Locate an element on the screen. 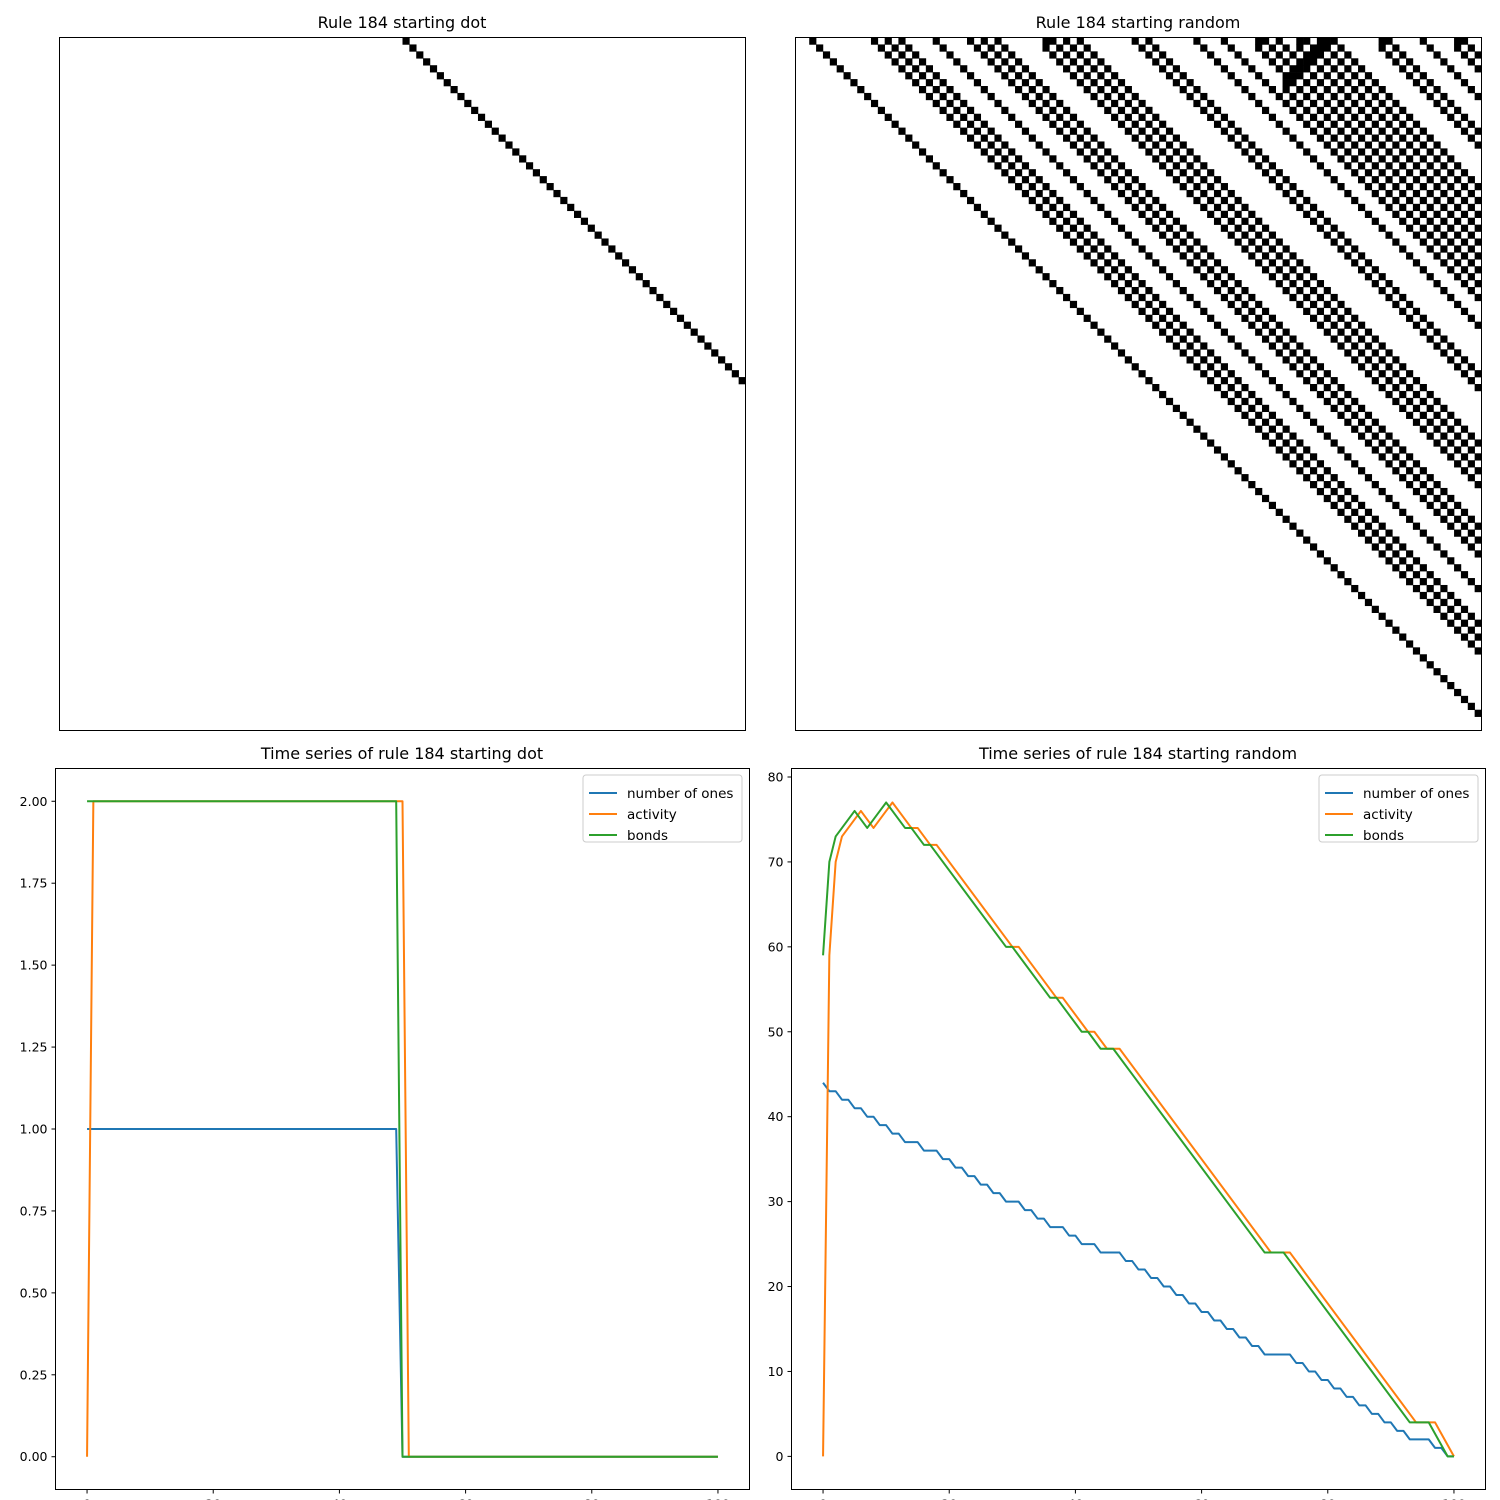 Image resolution: width=1500 pixels, height=1500 pixels. x-tick-label: 40 is located at coordinates (1075, 1498).